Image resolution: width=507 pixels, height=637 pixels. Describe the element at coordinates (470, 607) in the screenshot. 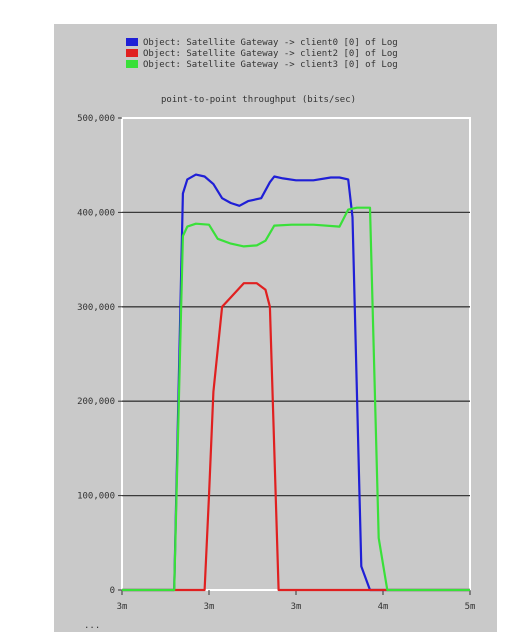

I see `x-tick-label: 5m` at that location.